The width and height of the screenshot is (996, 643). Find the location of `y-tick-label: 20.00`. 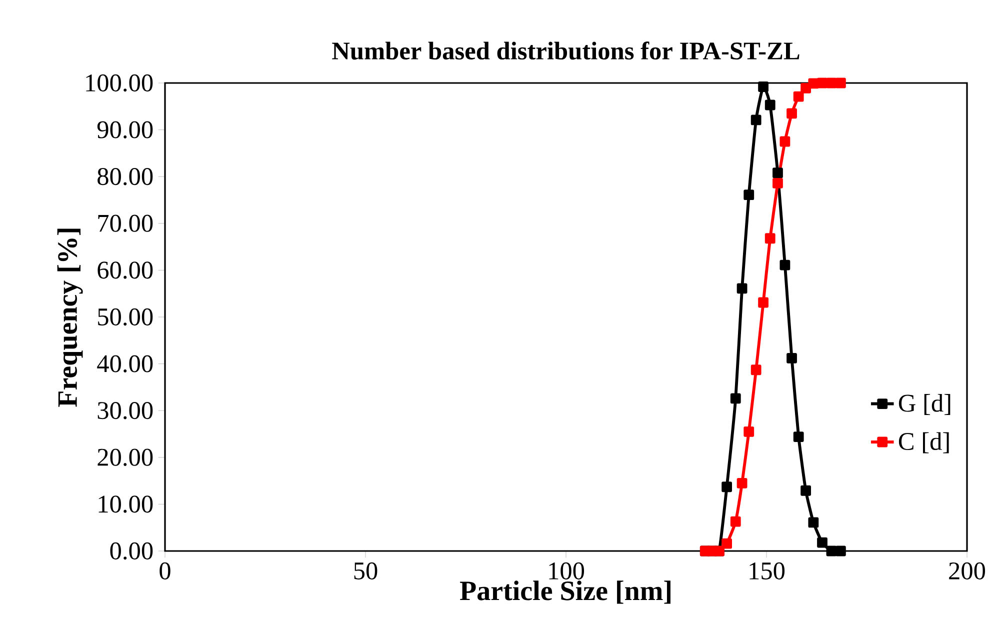

y-tick-label: 20.00 is located at coordinates (125, 457).